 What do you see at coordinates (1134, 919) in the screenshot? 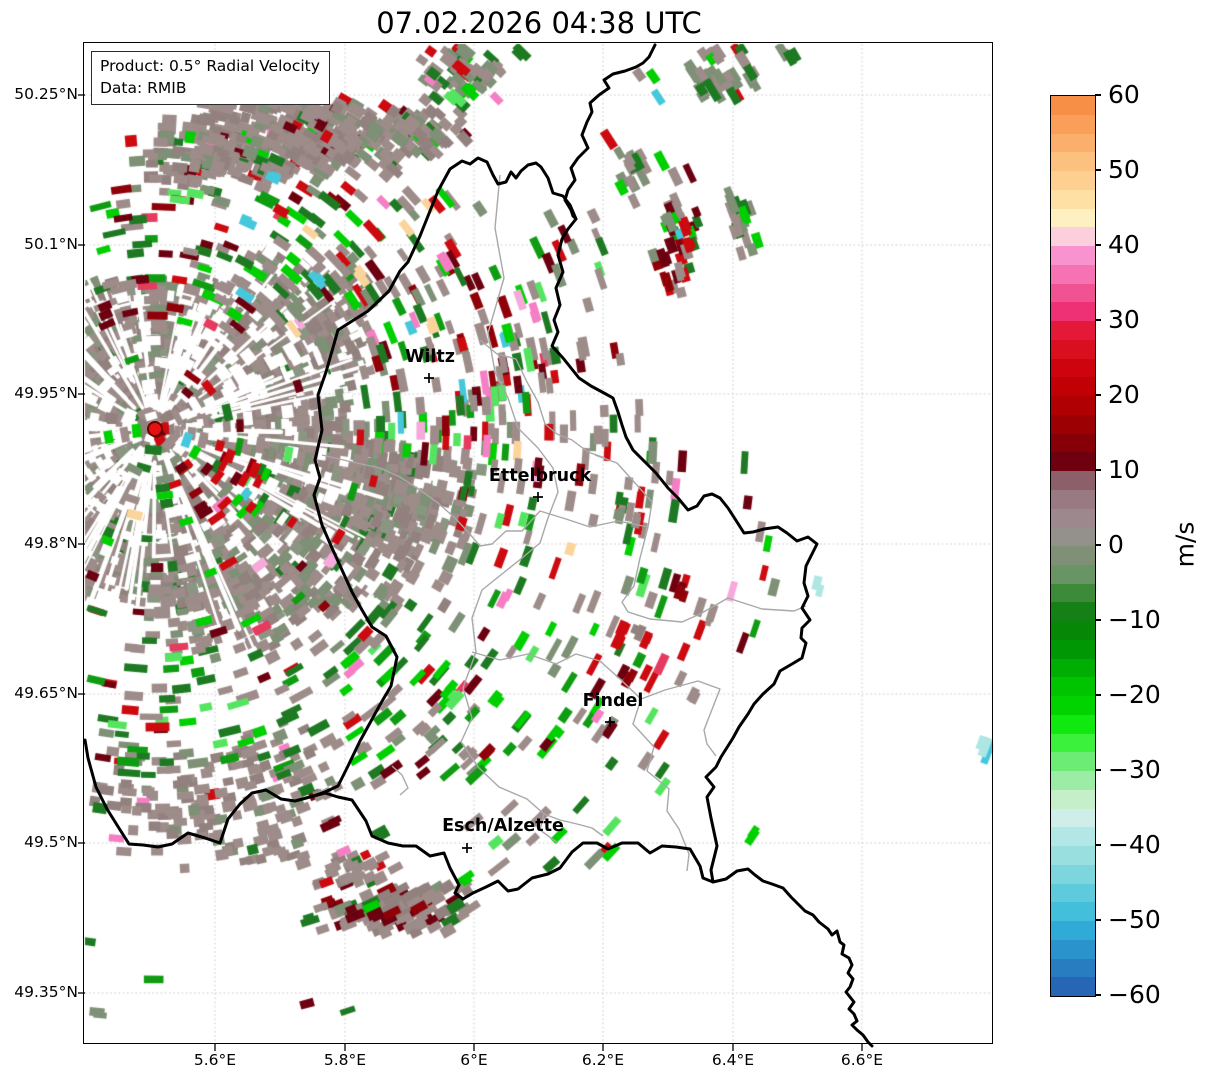
I see `colorbar-tick-label: −50` at bounding box center [1134, 919].